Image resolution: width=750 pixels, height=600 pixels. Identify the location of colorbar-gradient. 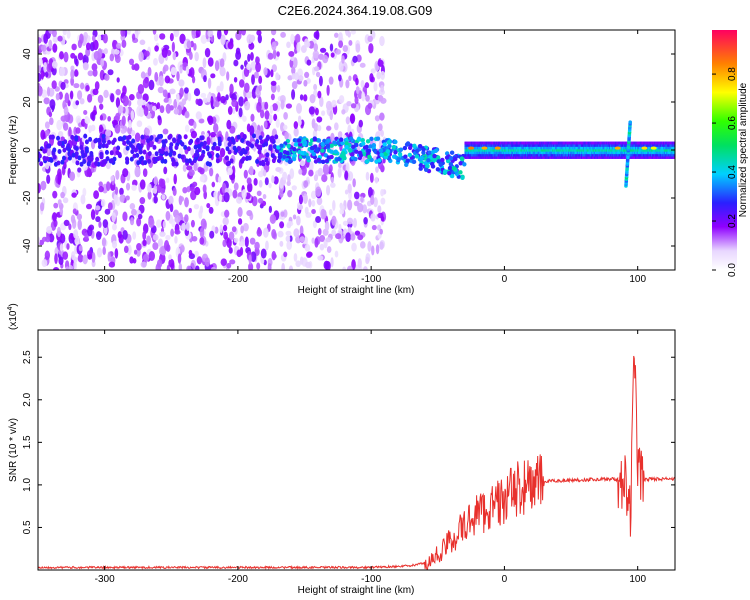
(724, 150).